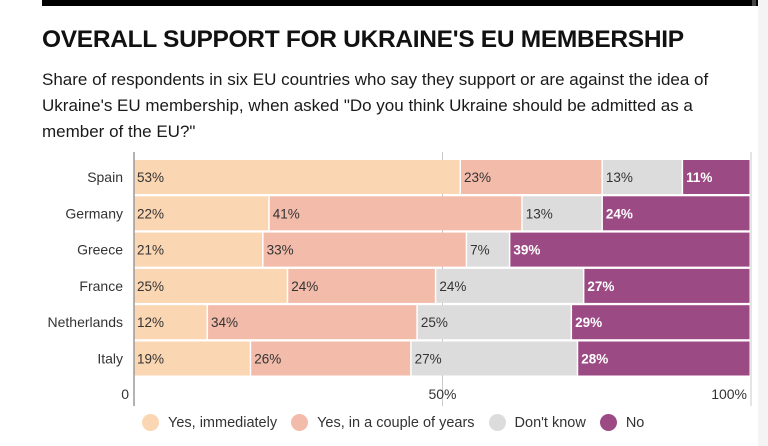 The image size is (768, 446). What do you see at coordinates (550, 422) in the screenshot?
I see `legend-label: Don't know` at bounding box center [550, 422].